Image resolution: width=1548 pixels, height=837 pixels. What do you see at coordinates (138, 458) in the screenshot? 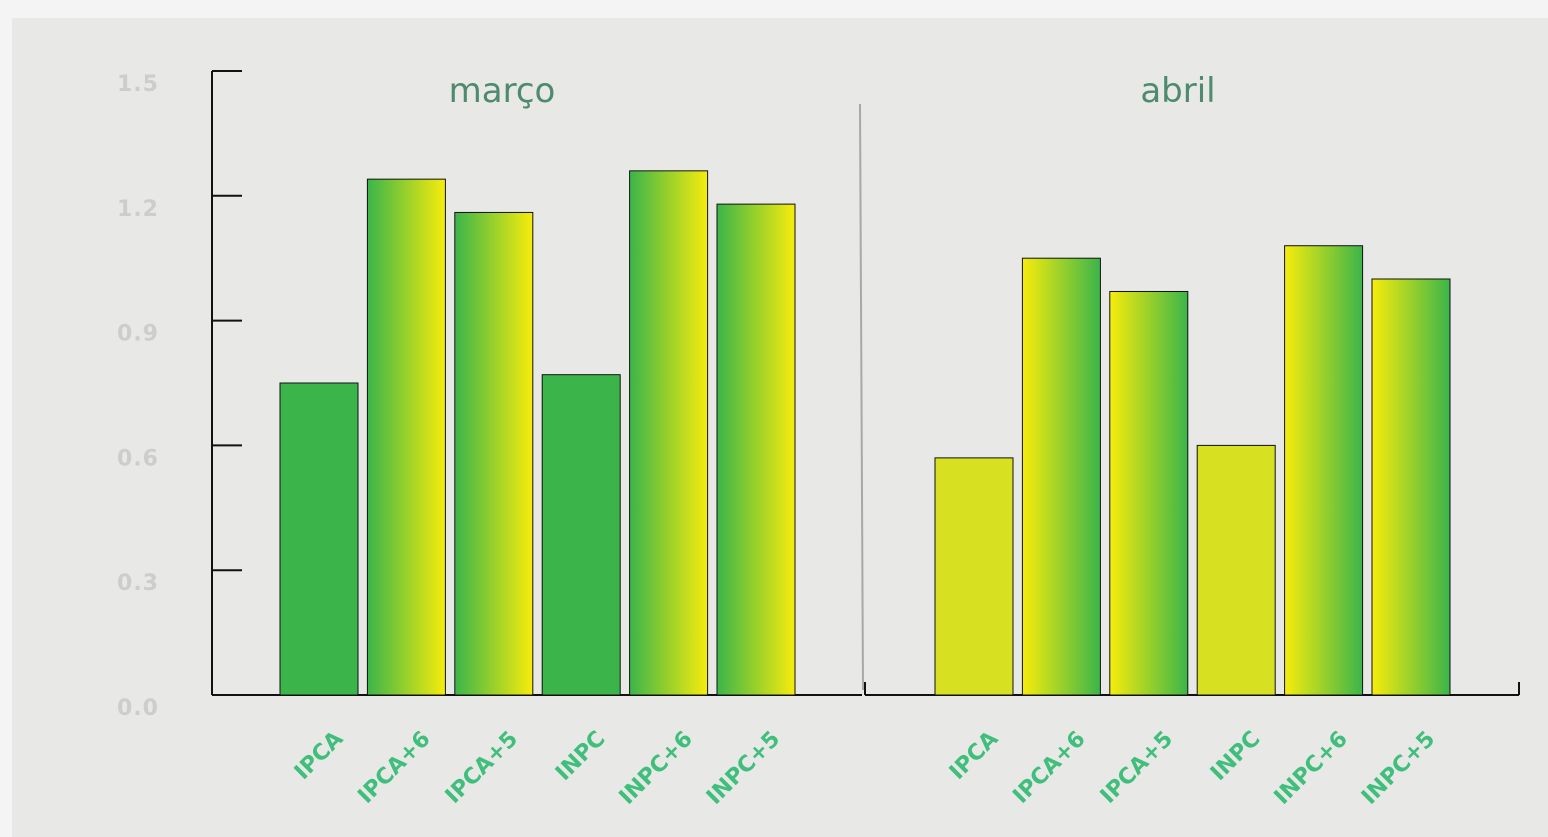
I see `y-tick-label: 0.6` at bounding box center [138, 458].